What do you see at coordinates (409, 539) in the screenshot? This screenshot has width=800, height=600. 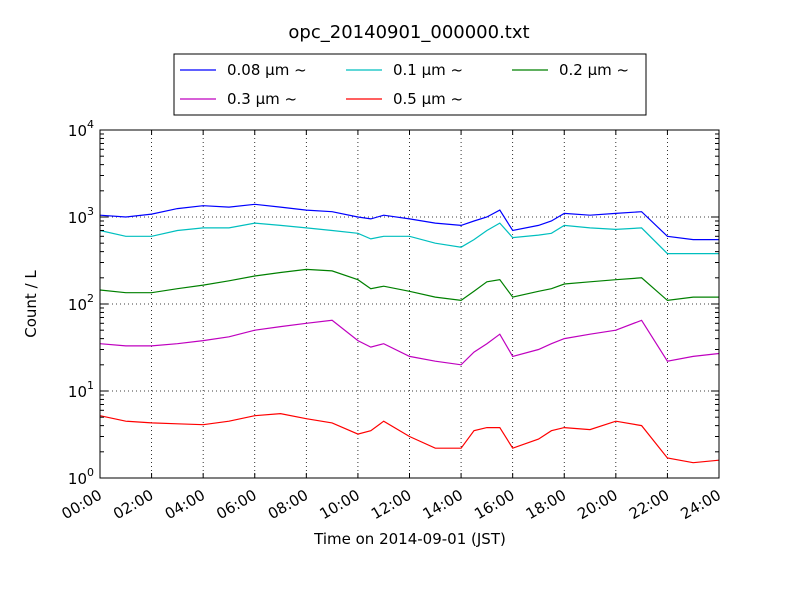 I see `x-axis-label: Time on 2014-09-01 (JST)` at bounding box center [409, 539].